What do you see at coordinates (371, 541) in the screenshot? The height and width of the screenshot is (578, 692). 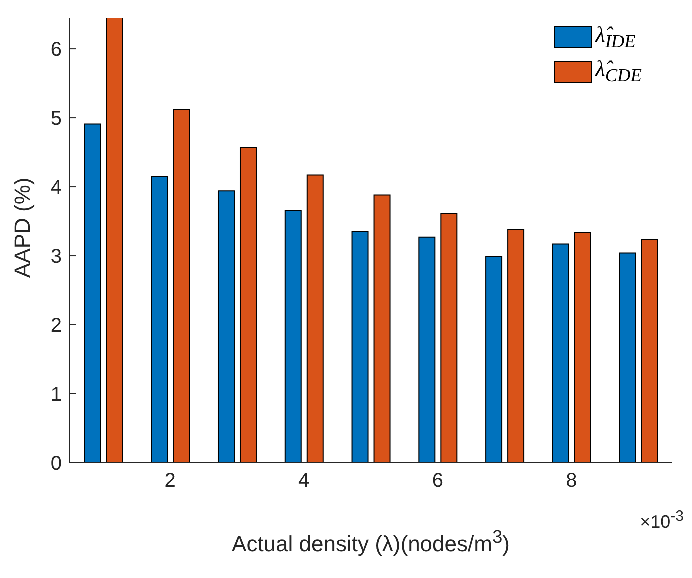 I see `x-axis-title: Actual density (λ)(nodes/m$^{3}$)` at bounding box center [371, 541].